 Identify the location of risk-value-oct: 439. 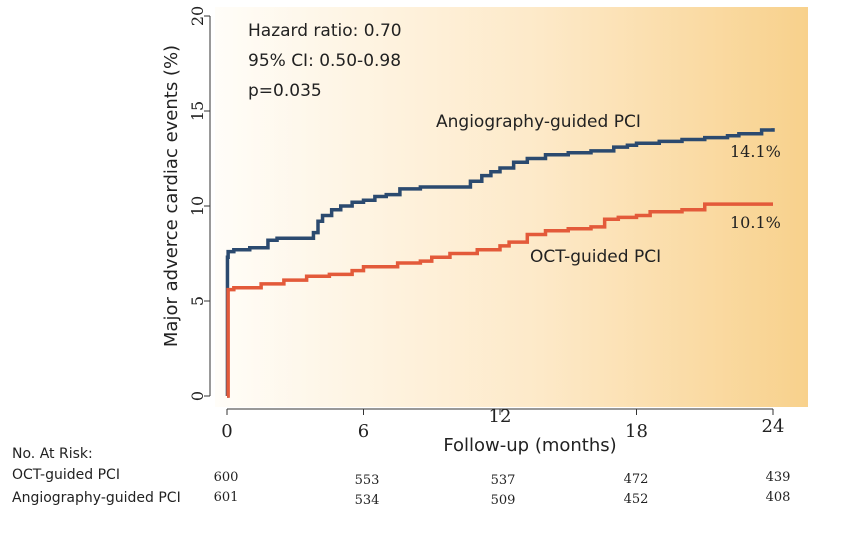
(778, 477).